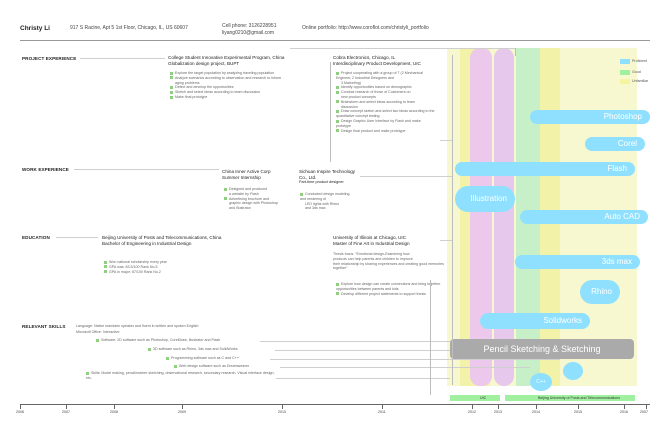 This screenshot has width=670, height=433. What do you see at coordinates (584, 217) in the screenshot?
I see `bubble-autocad: Auto CAD` at bounding box center [584, 217].